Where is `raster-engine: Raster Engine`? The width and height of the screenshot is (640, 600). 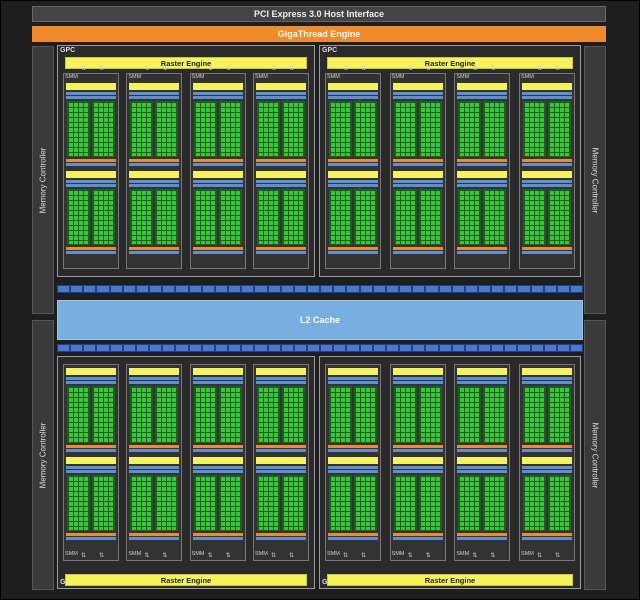 raster-engine: Raster Engine is located at coordinates (450, 580).